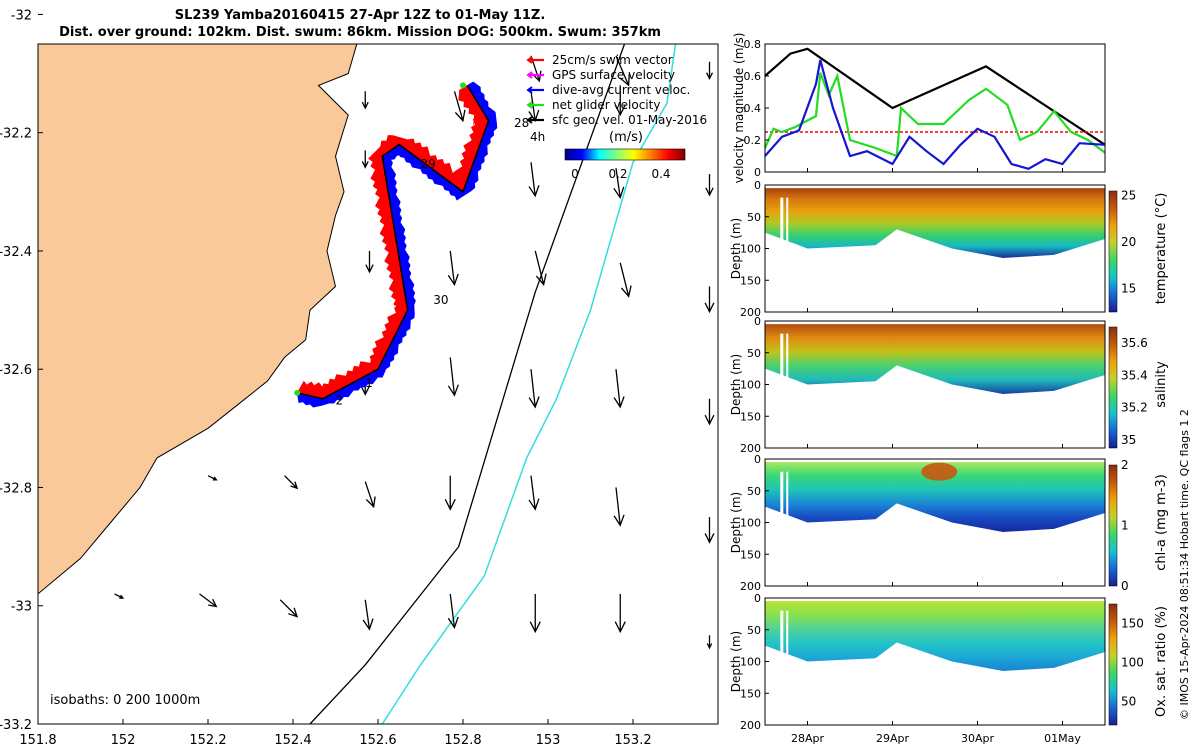 The width and height of the screenshot is (1200, 750). Describe the element at coordinates (16, 488) in the screenshot. I see `map-y-tick-label: -32.8` at that location.